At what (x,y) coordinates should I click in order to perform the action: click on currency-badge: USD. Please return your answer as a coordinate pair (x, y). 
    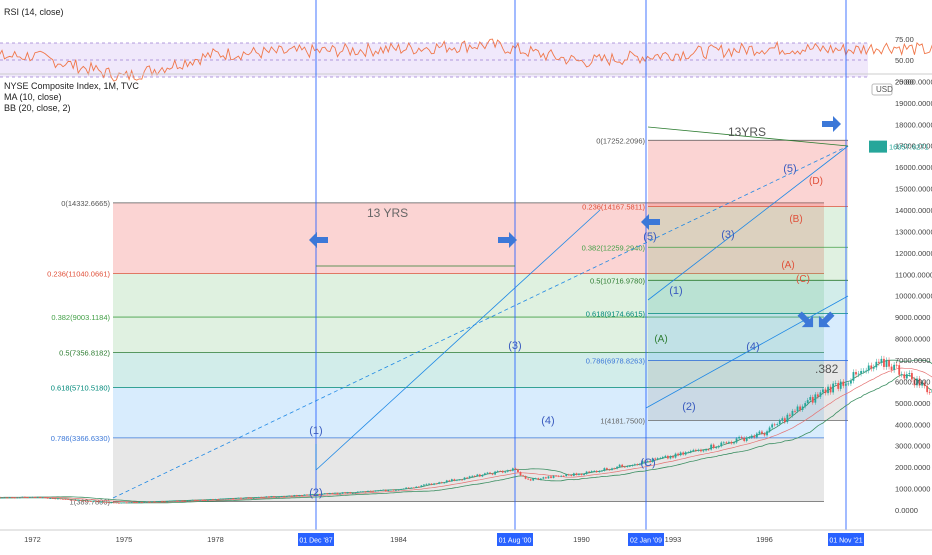
    Looking at the image, I should click on (884, 89).